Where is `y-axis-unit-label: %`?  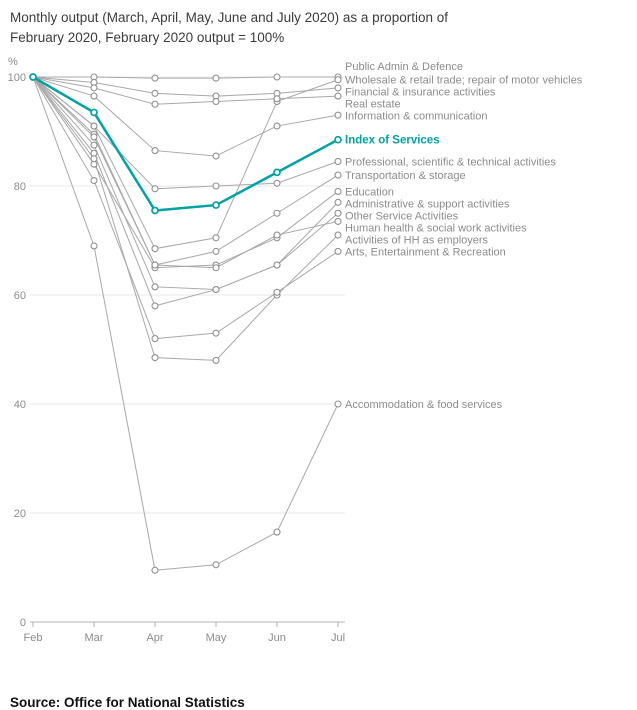 y-axis-unit-label: % is located at coordinates (13, 62).